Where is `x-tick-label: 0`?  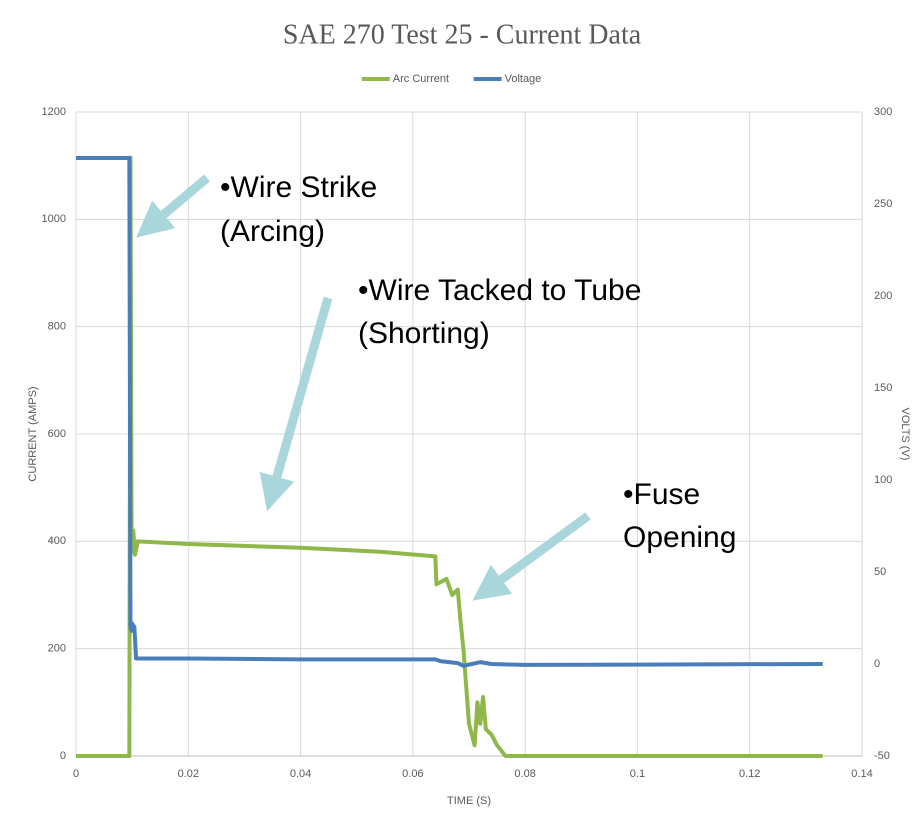 x-tick-label: 0 is located at coordinates (76, 774).